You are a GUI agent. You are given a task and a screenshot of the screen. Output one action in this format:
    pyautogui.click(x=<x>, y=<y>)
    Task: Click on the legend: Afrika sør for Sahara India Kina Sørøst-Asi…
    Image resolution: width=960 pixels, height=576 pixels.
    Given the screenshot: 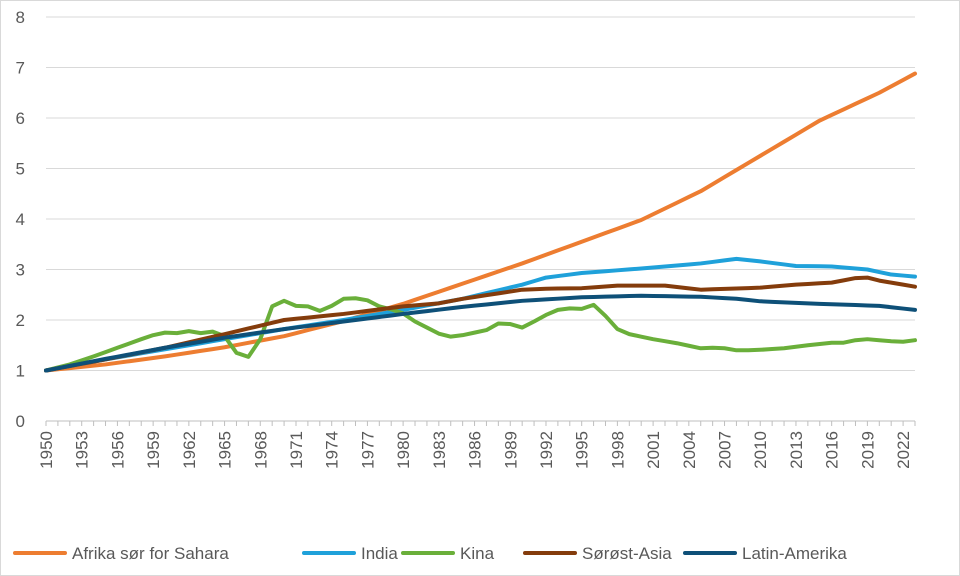 What is the action you would take?
    pyautogui.click(x=430, y=553)
    